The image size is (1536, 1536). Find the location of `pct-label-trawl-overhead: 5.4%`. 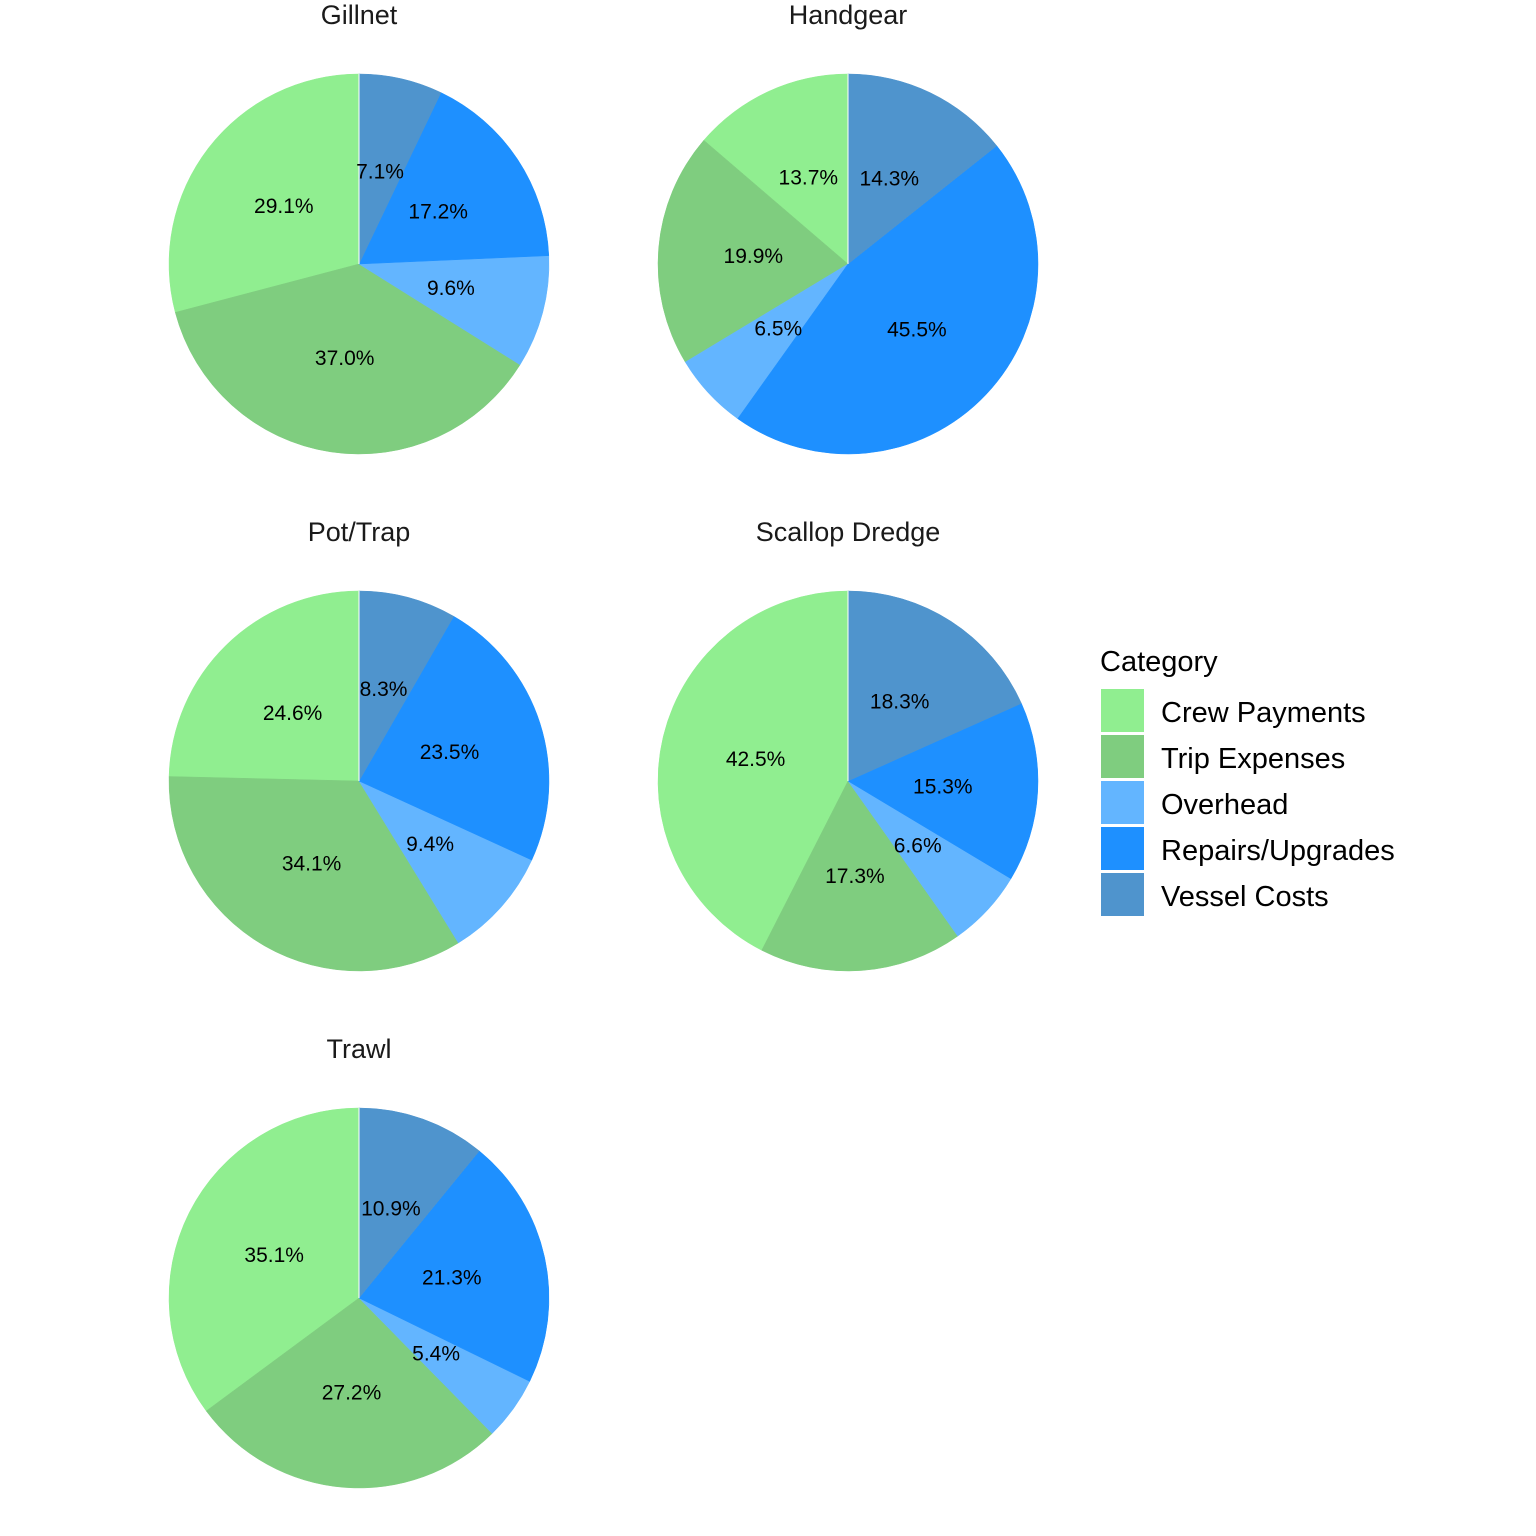

pct-label-trawl-overhead: 5.4% is located at coordinates (436, 1354).